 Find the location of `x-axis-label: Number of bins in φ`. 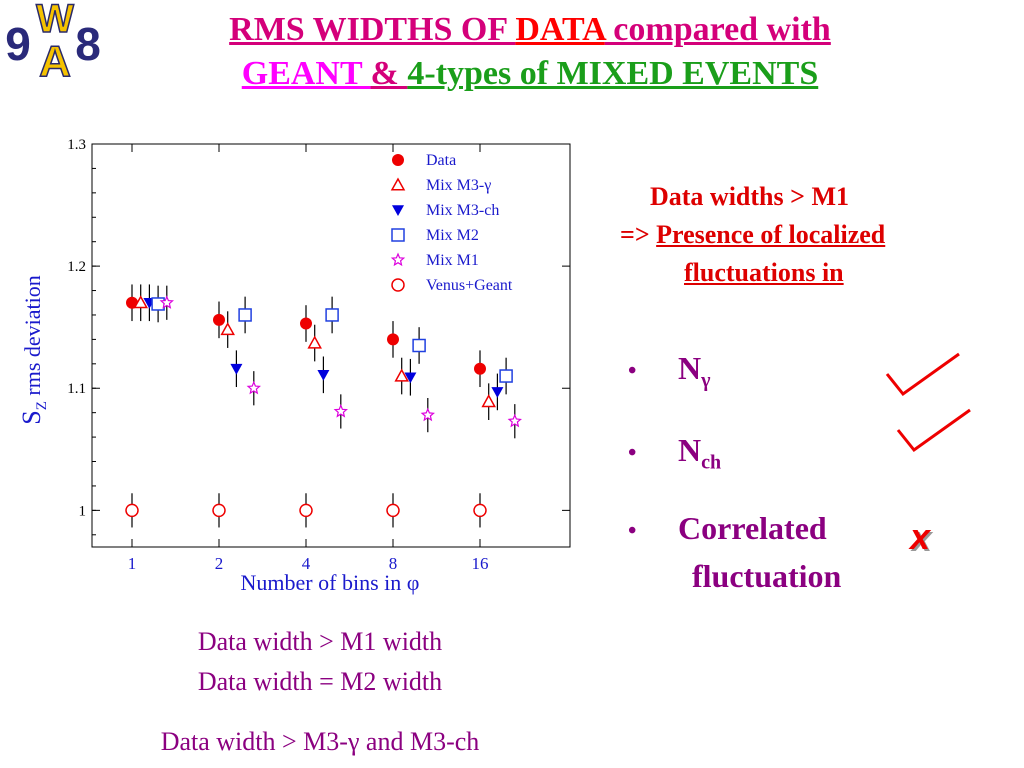

x-axis-label: Number of bins in φ is located at coordinates (330, 582).